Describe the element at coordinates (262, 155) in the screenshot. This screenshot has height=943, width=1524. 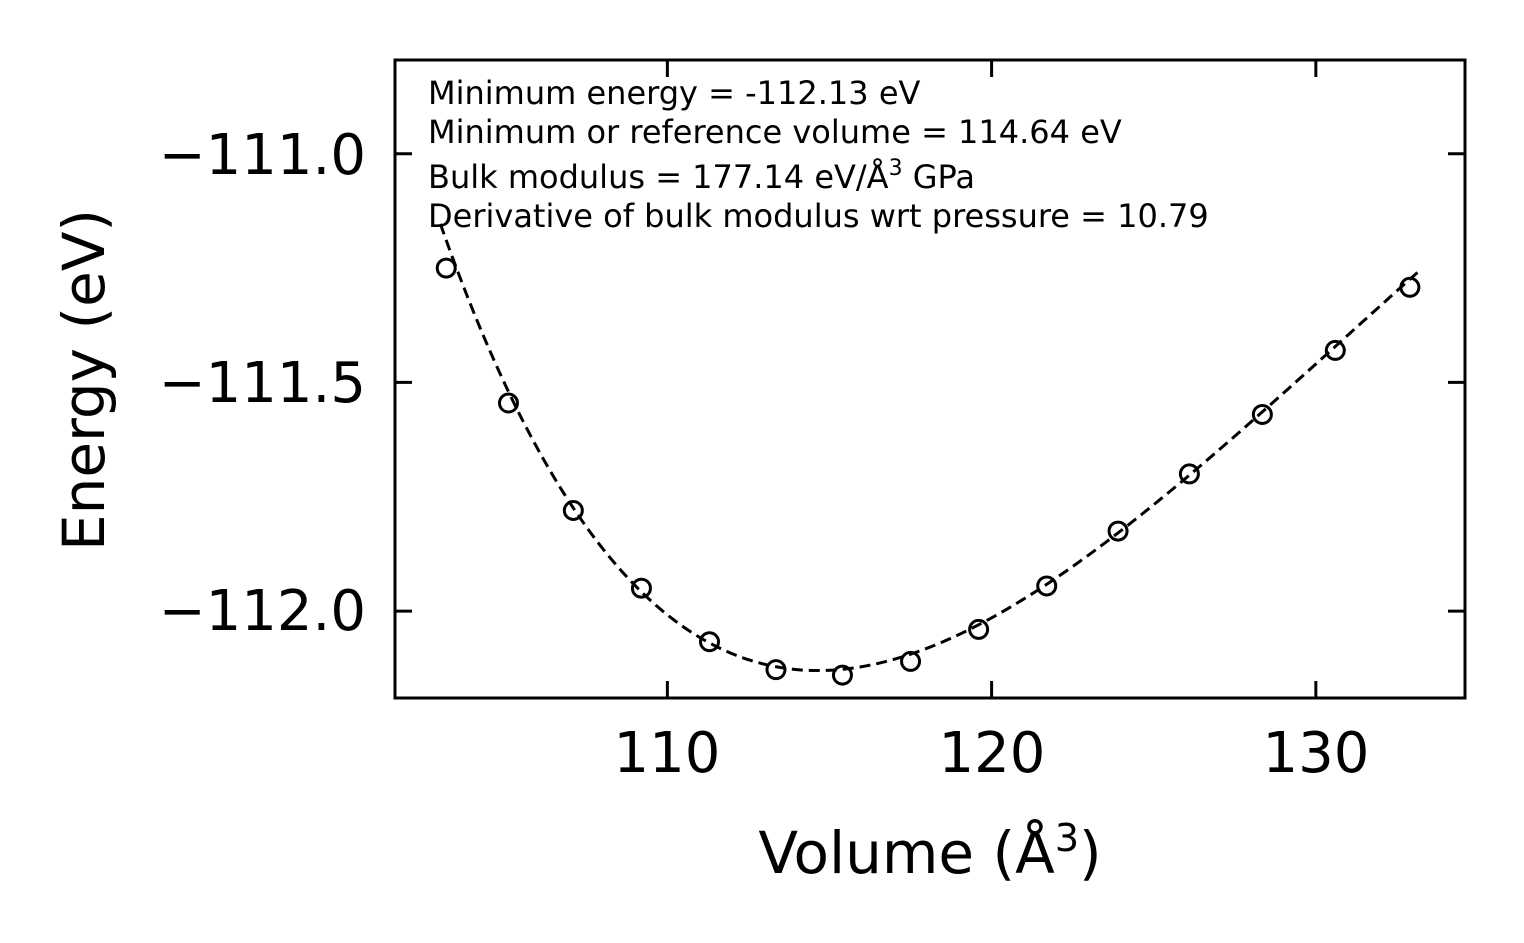
I see `y-tick-label-111-0: −111.0` at that location.